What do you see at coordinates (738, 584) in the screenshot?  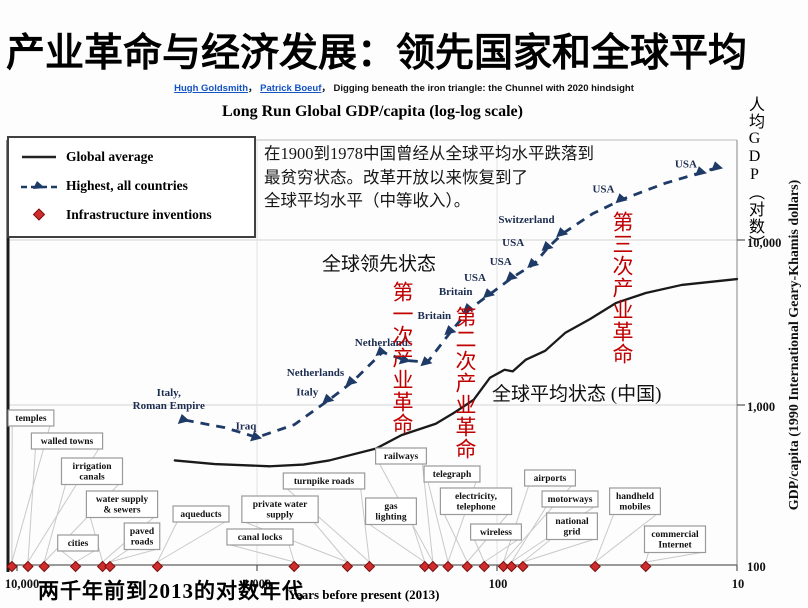 I see `x-tick-label: 10` at bounding box center [738, 584].